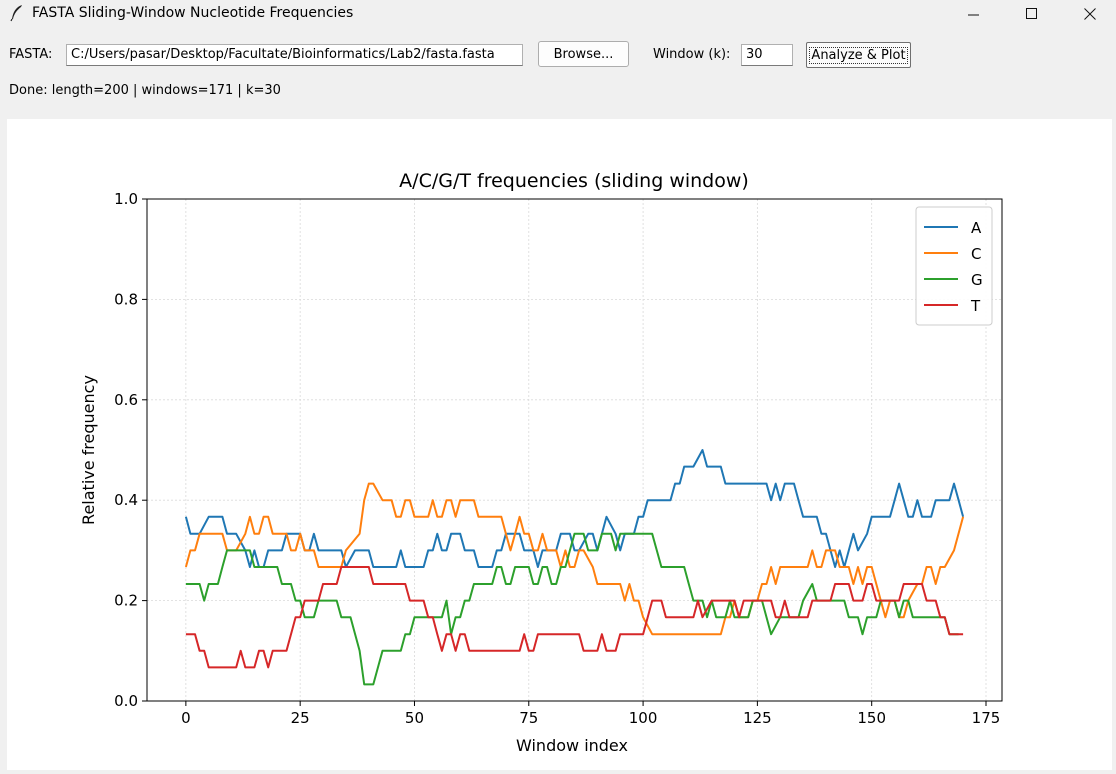  What do you see at coordinates (574, 181) in the screenshot?
I see `chart-title: A/C/G/T frequencies (sliding window)` at bounding box center [574, 181].